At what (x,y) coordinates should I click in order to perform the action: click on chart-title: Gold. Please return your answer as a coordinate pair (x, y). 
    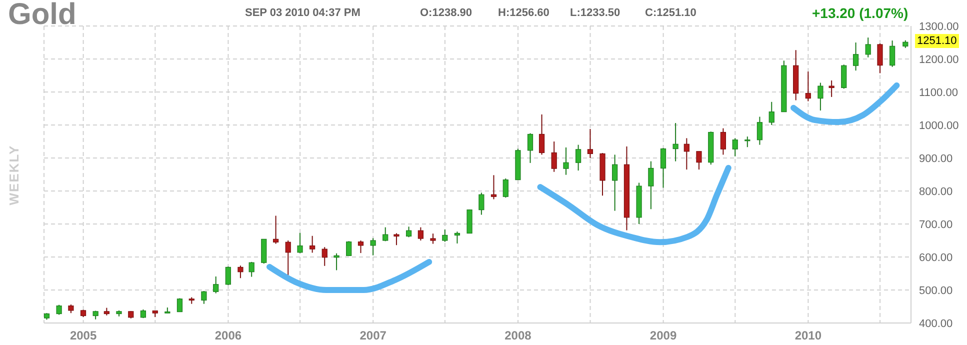
    Looking at the image, I should click on (42, 16).